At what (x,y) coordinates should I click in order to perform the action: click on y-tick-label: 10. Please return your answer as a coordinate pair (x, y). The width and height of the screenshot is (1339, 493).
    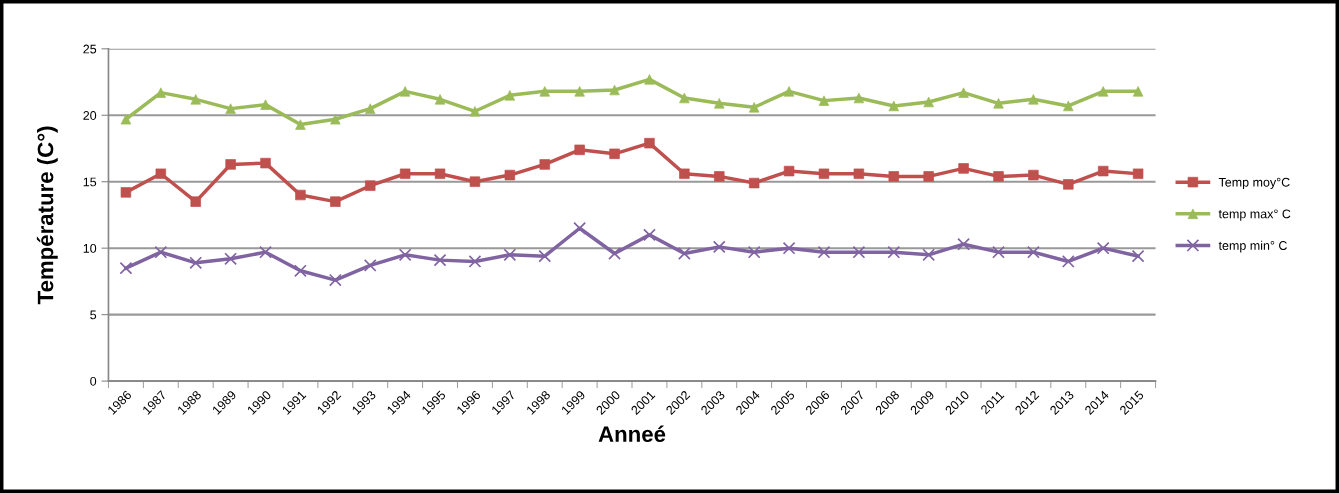
    Looking at the image, I should click on (90, 248).